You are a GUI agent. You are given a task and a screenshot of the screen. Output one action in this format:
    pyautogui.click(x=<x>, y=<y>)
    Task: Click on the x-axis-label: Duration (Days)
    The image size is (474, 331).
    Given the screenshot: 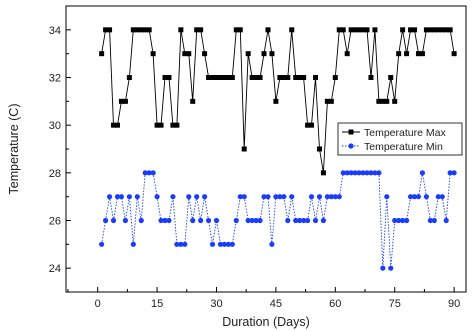 What is the action you would take?
    pyautogui.click(x=266, y=322)
    